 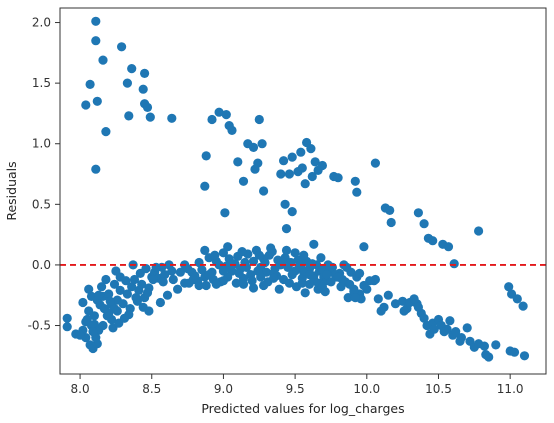 What do you see at coordinates (510, 389) in the screenshot?
I see `x-tick-label: 11.0` at bounding box center [510, 389].